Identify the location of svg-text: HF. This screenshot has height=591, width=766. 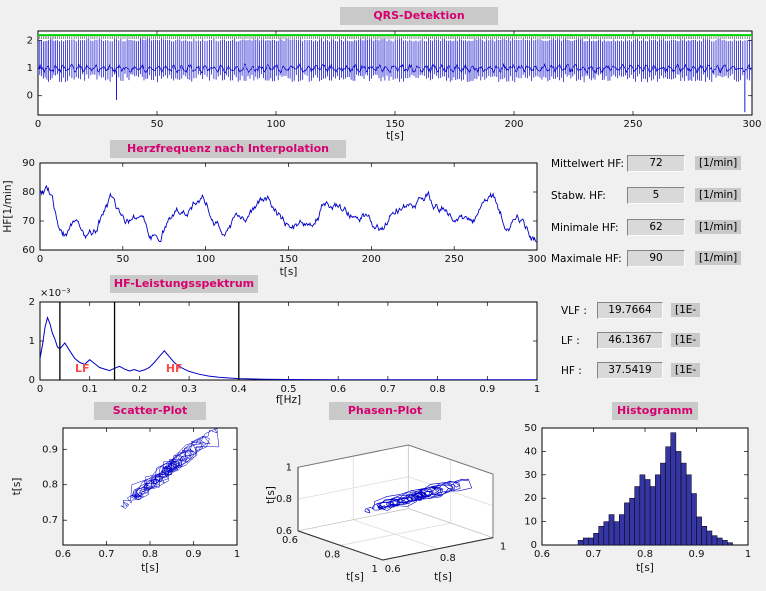
(174, 368).